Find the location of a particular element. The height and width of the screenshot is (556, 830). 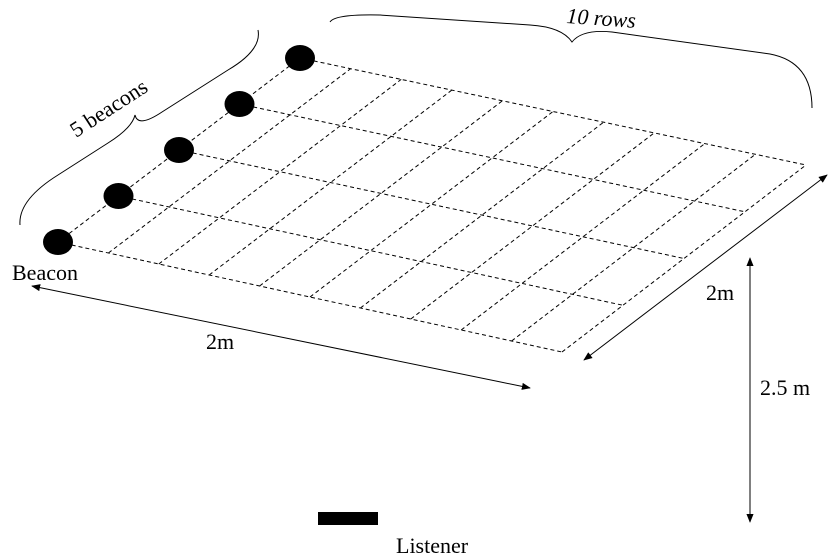

listener-label: Listener is located at coordinates (432, 544).